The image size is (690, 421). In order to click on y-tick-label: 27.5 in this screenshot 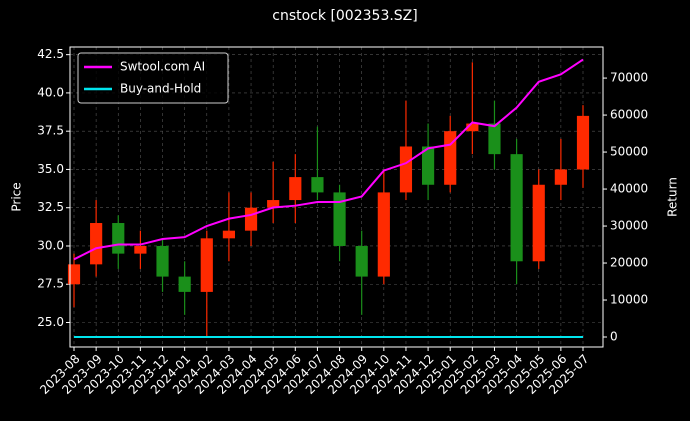, I will do `click(50, 284)`.